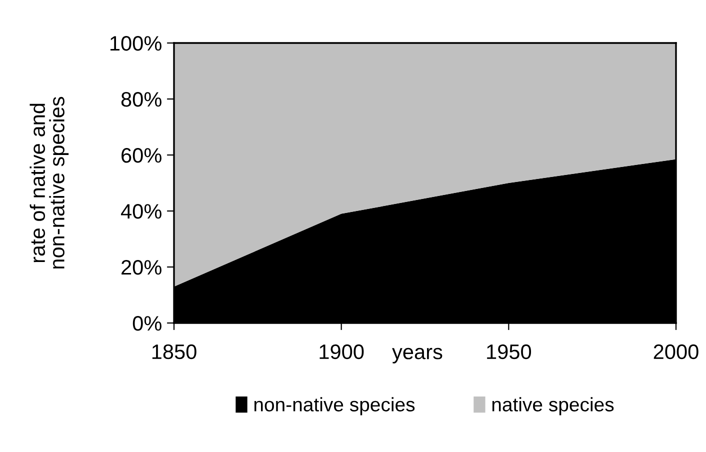 The width and height of the screenshot is (706, 452). What do you see at coordinates (141, 99) in the screenshot?
I see `y-tick-label: 80%` at bounding box center [141, 99].